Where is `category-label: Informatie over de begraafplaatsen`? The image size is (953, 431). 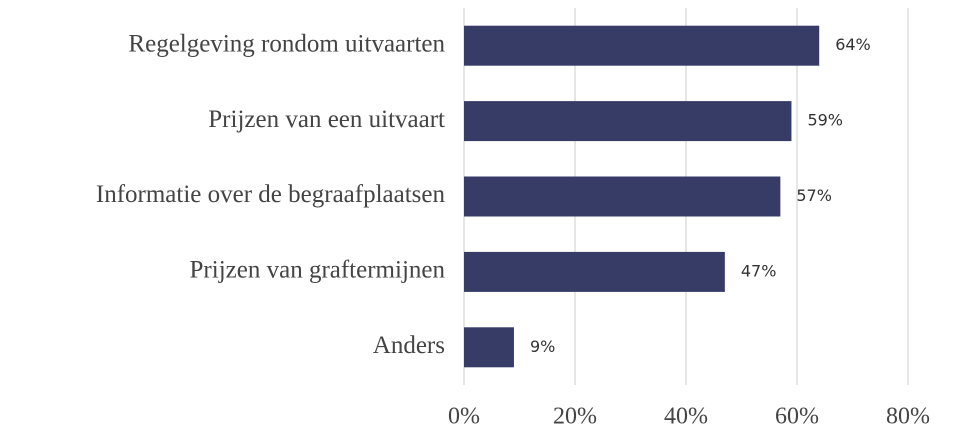 category-label: Informatie over de begraafplaatsen is located at coordinates (271, 194).